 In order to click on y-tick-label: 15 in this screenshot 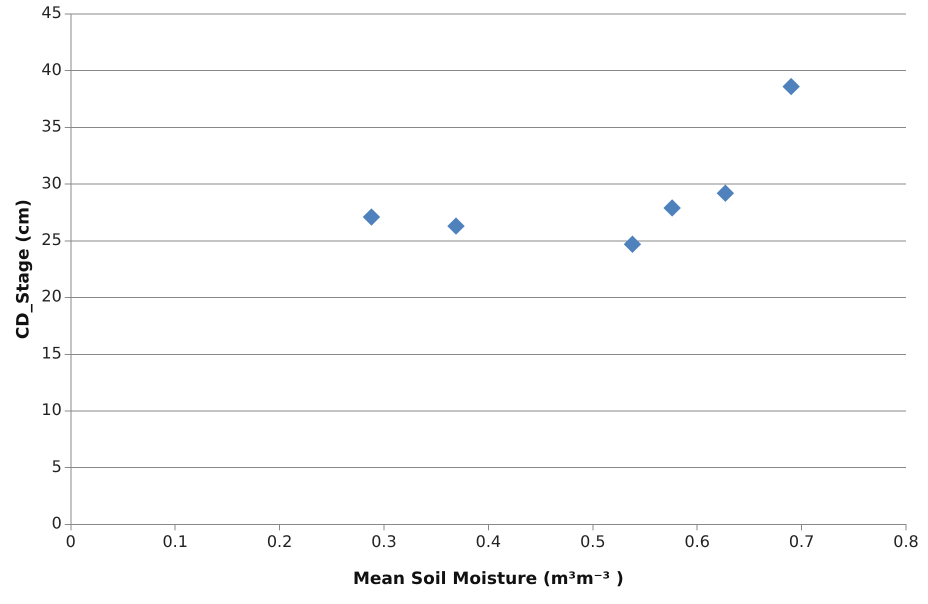, I will do `click(51, 352)`.